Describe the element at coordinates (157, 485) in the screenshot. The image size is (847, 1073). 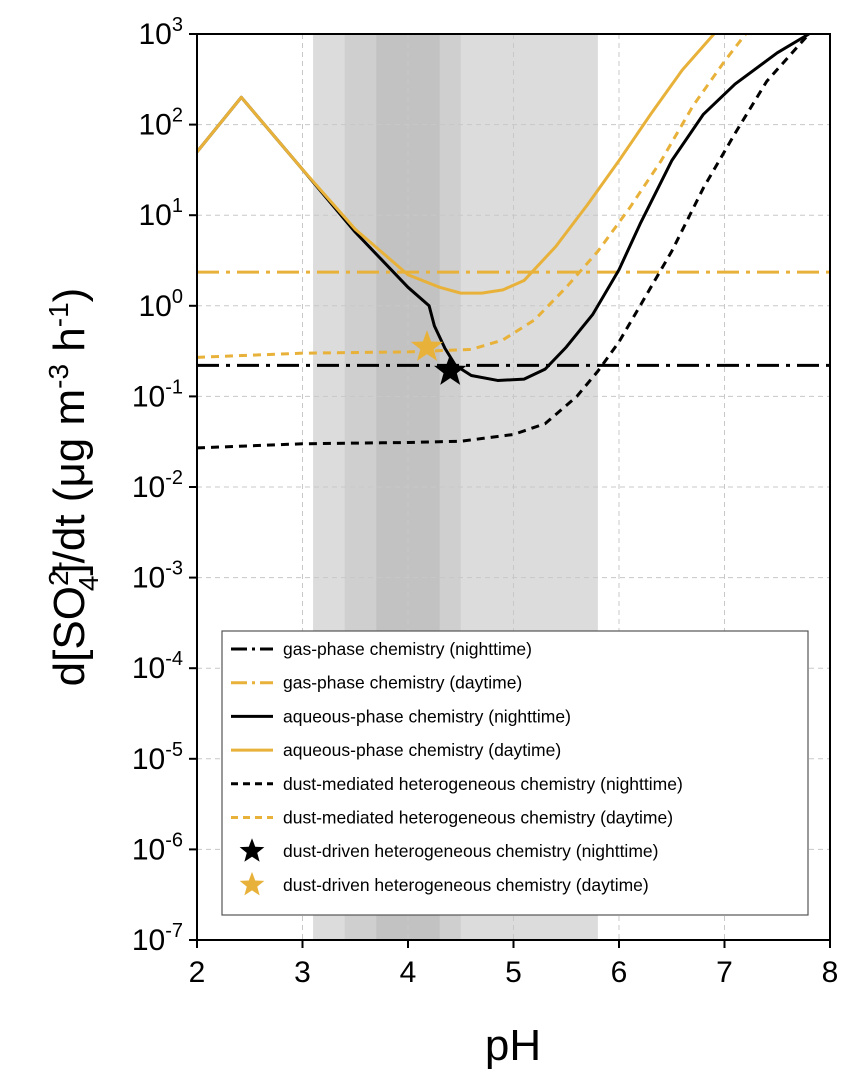
I see `y-tick-label: 10⁻²` at that location.